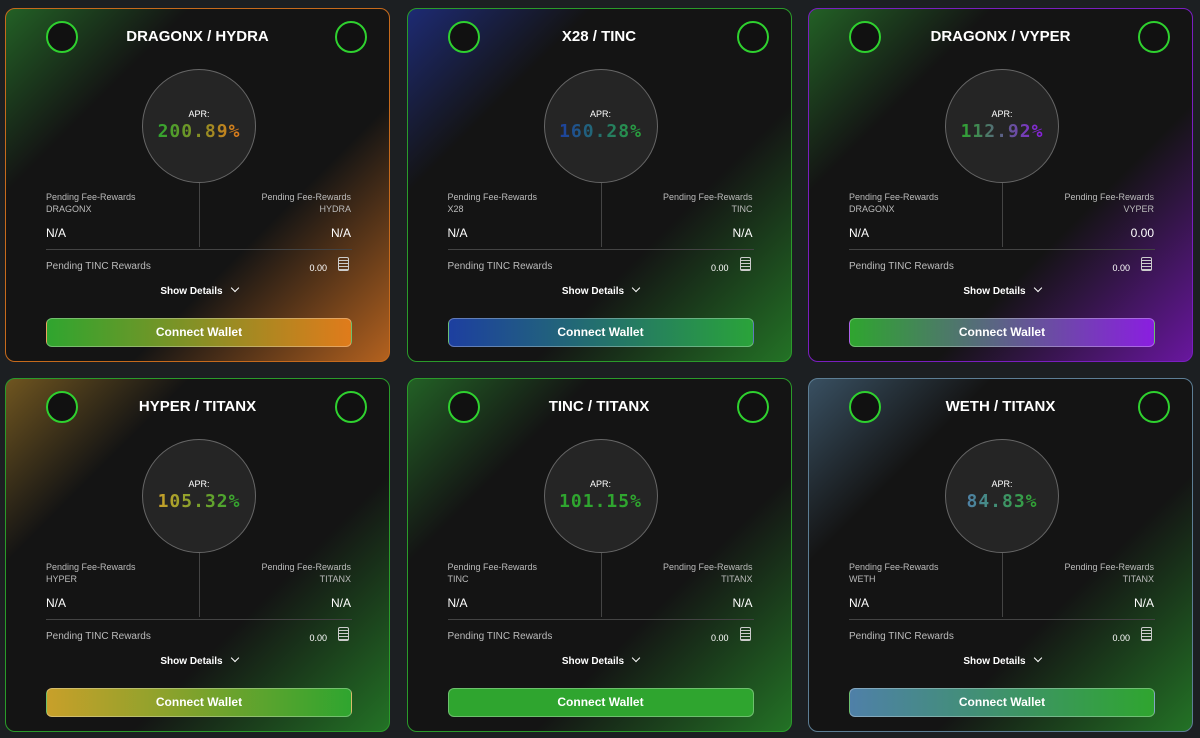  Describe the element at coordinates (197, 501) in the screenshot. I see `apr-value: 105.32%` at that location.